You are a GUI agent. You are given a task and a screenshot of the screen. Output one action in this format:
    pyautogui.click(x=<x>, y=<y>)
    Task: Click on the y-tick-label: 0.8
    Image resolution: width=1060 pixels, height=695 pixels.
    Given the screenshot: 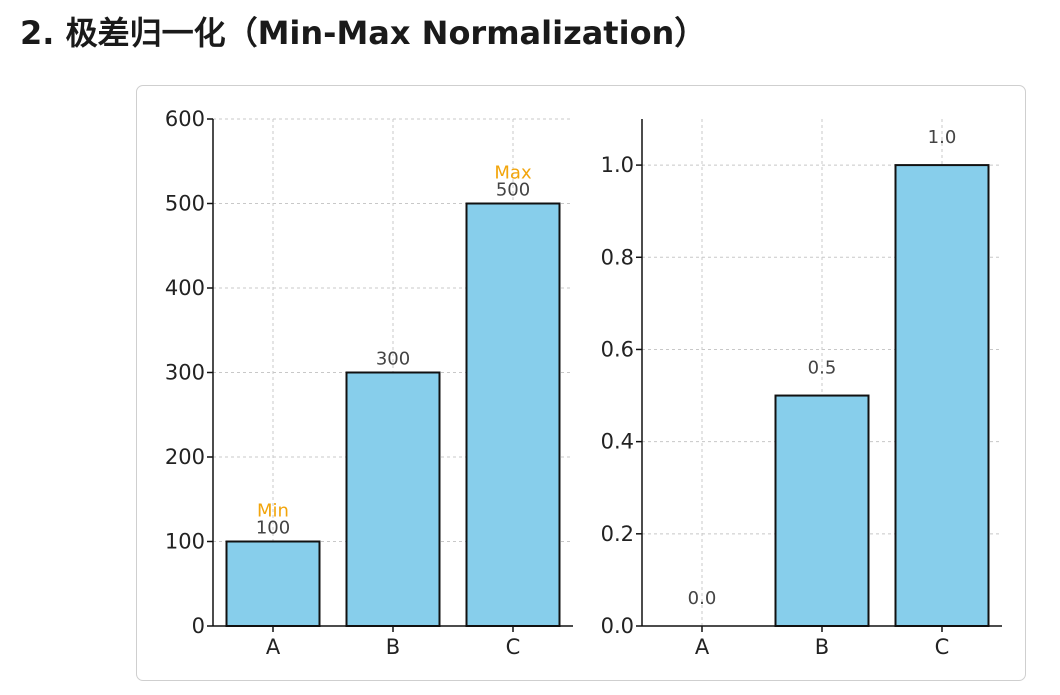 What is the action you would take?
    pyautogui.click(x=617, y=257)
    